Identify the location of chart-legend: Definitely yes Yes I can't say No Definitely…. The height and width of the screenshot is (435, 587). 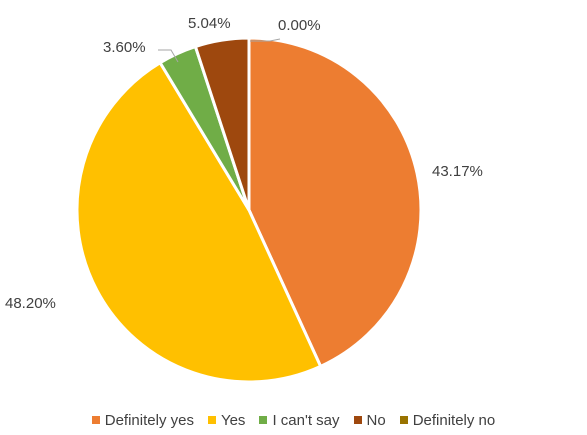
(293, 420).